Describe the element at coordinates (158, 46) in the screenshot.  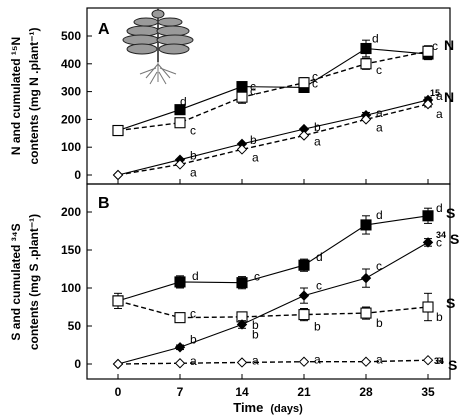
I see `plant-illustration` at that location.